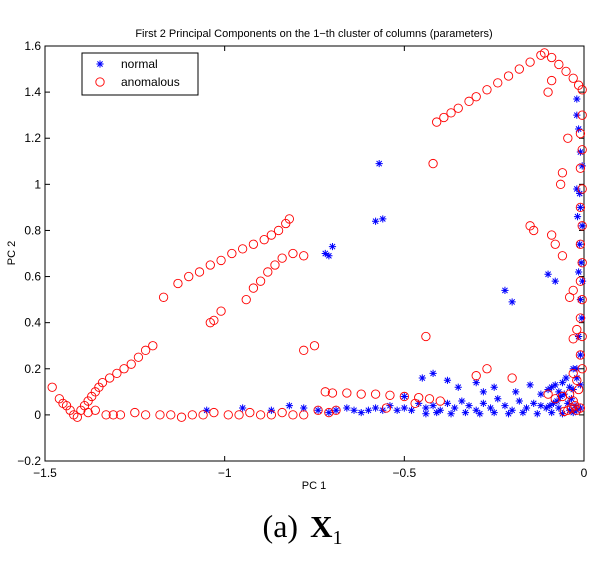  Describe the element at coordinates (32, 46) in the screenshot. I see `y-tick-label: 1.6` at that location.